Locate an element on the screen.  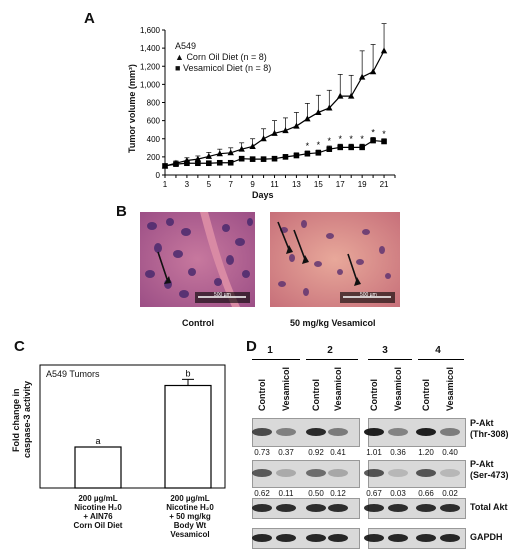
panel-c-title: A549 Tumors is located at coordinates (73, 374).